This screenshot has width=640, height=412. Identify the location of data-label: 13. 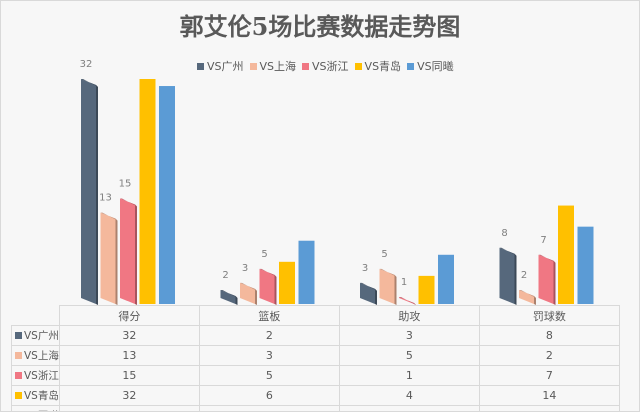
(105, 198).